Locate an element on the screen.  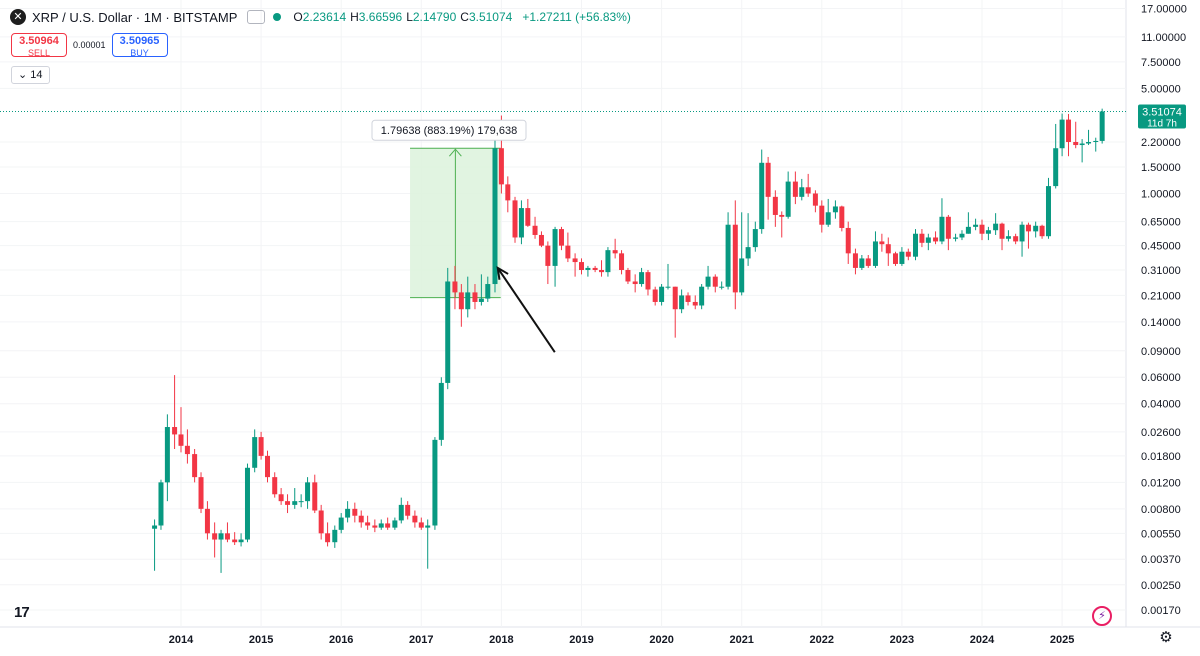
buy-button: 3.50965 BUY is located at coordinates (139, 45).